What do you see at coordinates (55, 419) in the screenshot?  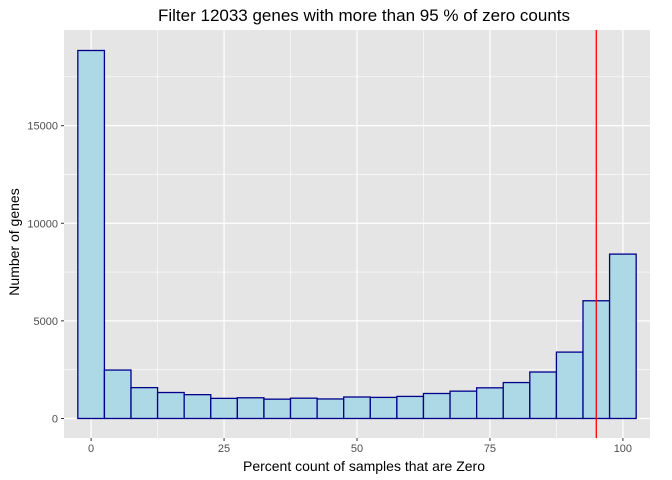 I see `y-tick-label: 0` at bounding box center [55, 419].